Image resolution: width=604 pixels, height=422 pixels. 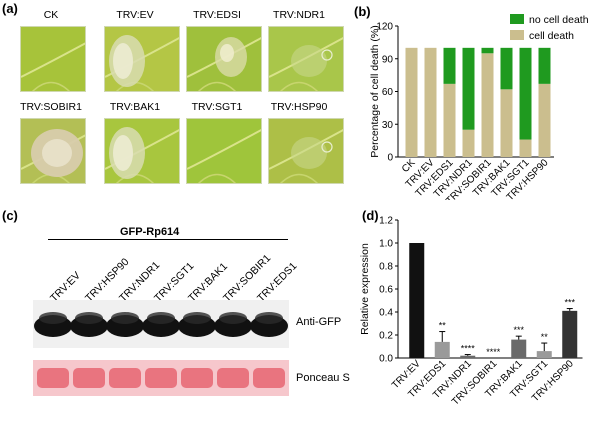 What do you see at coordinates (10, 215) in the screenshot?
I see `panel-label-c: (c)` at bounding box center [10, 215].